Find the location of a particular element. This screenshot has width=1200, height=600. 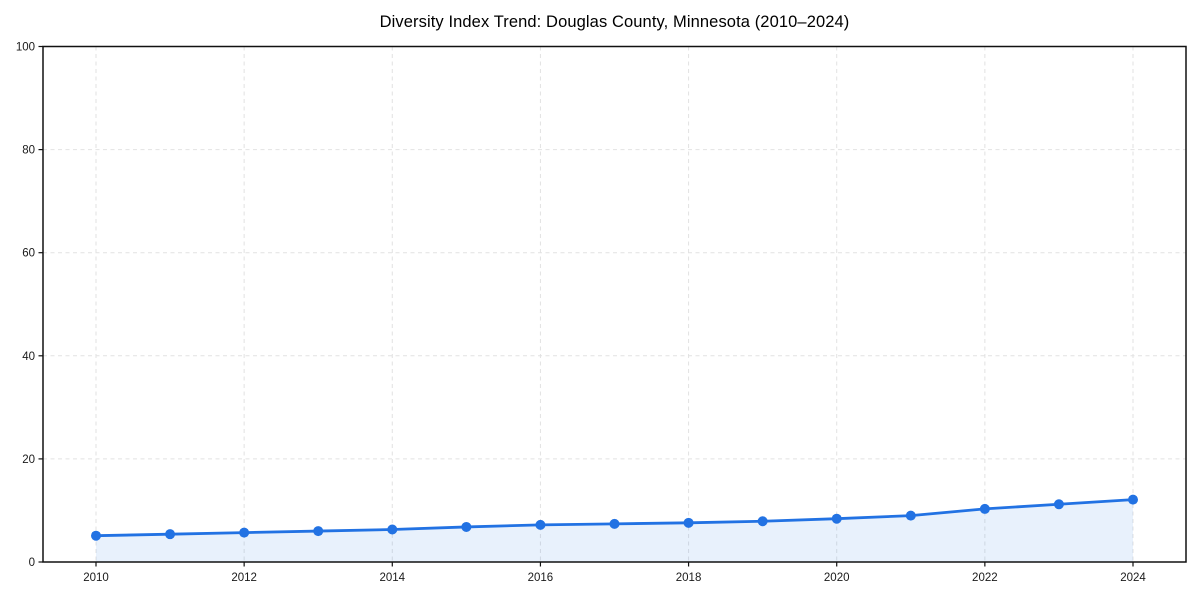

y-tick-label: 20 is located at coordinates (28, 460).